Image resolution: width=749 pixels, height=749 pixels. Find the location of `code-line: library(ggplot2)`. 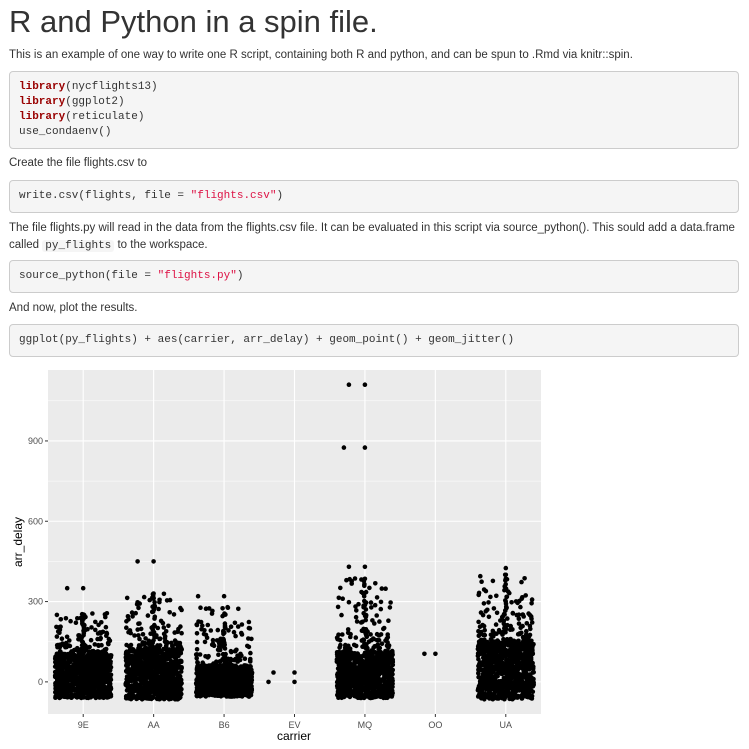

code-line: library(ggplot2) is located at coordinates (374, 102).